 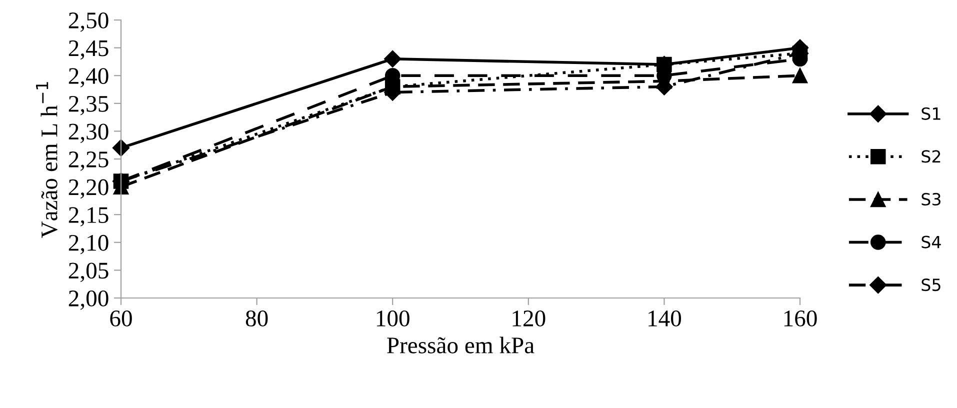 I want to click on y-tick-label: 2,50, so click(x=88, y=22).